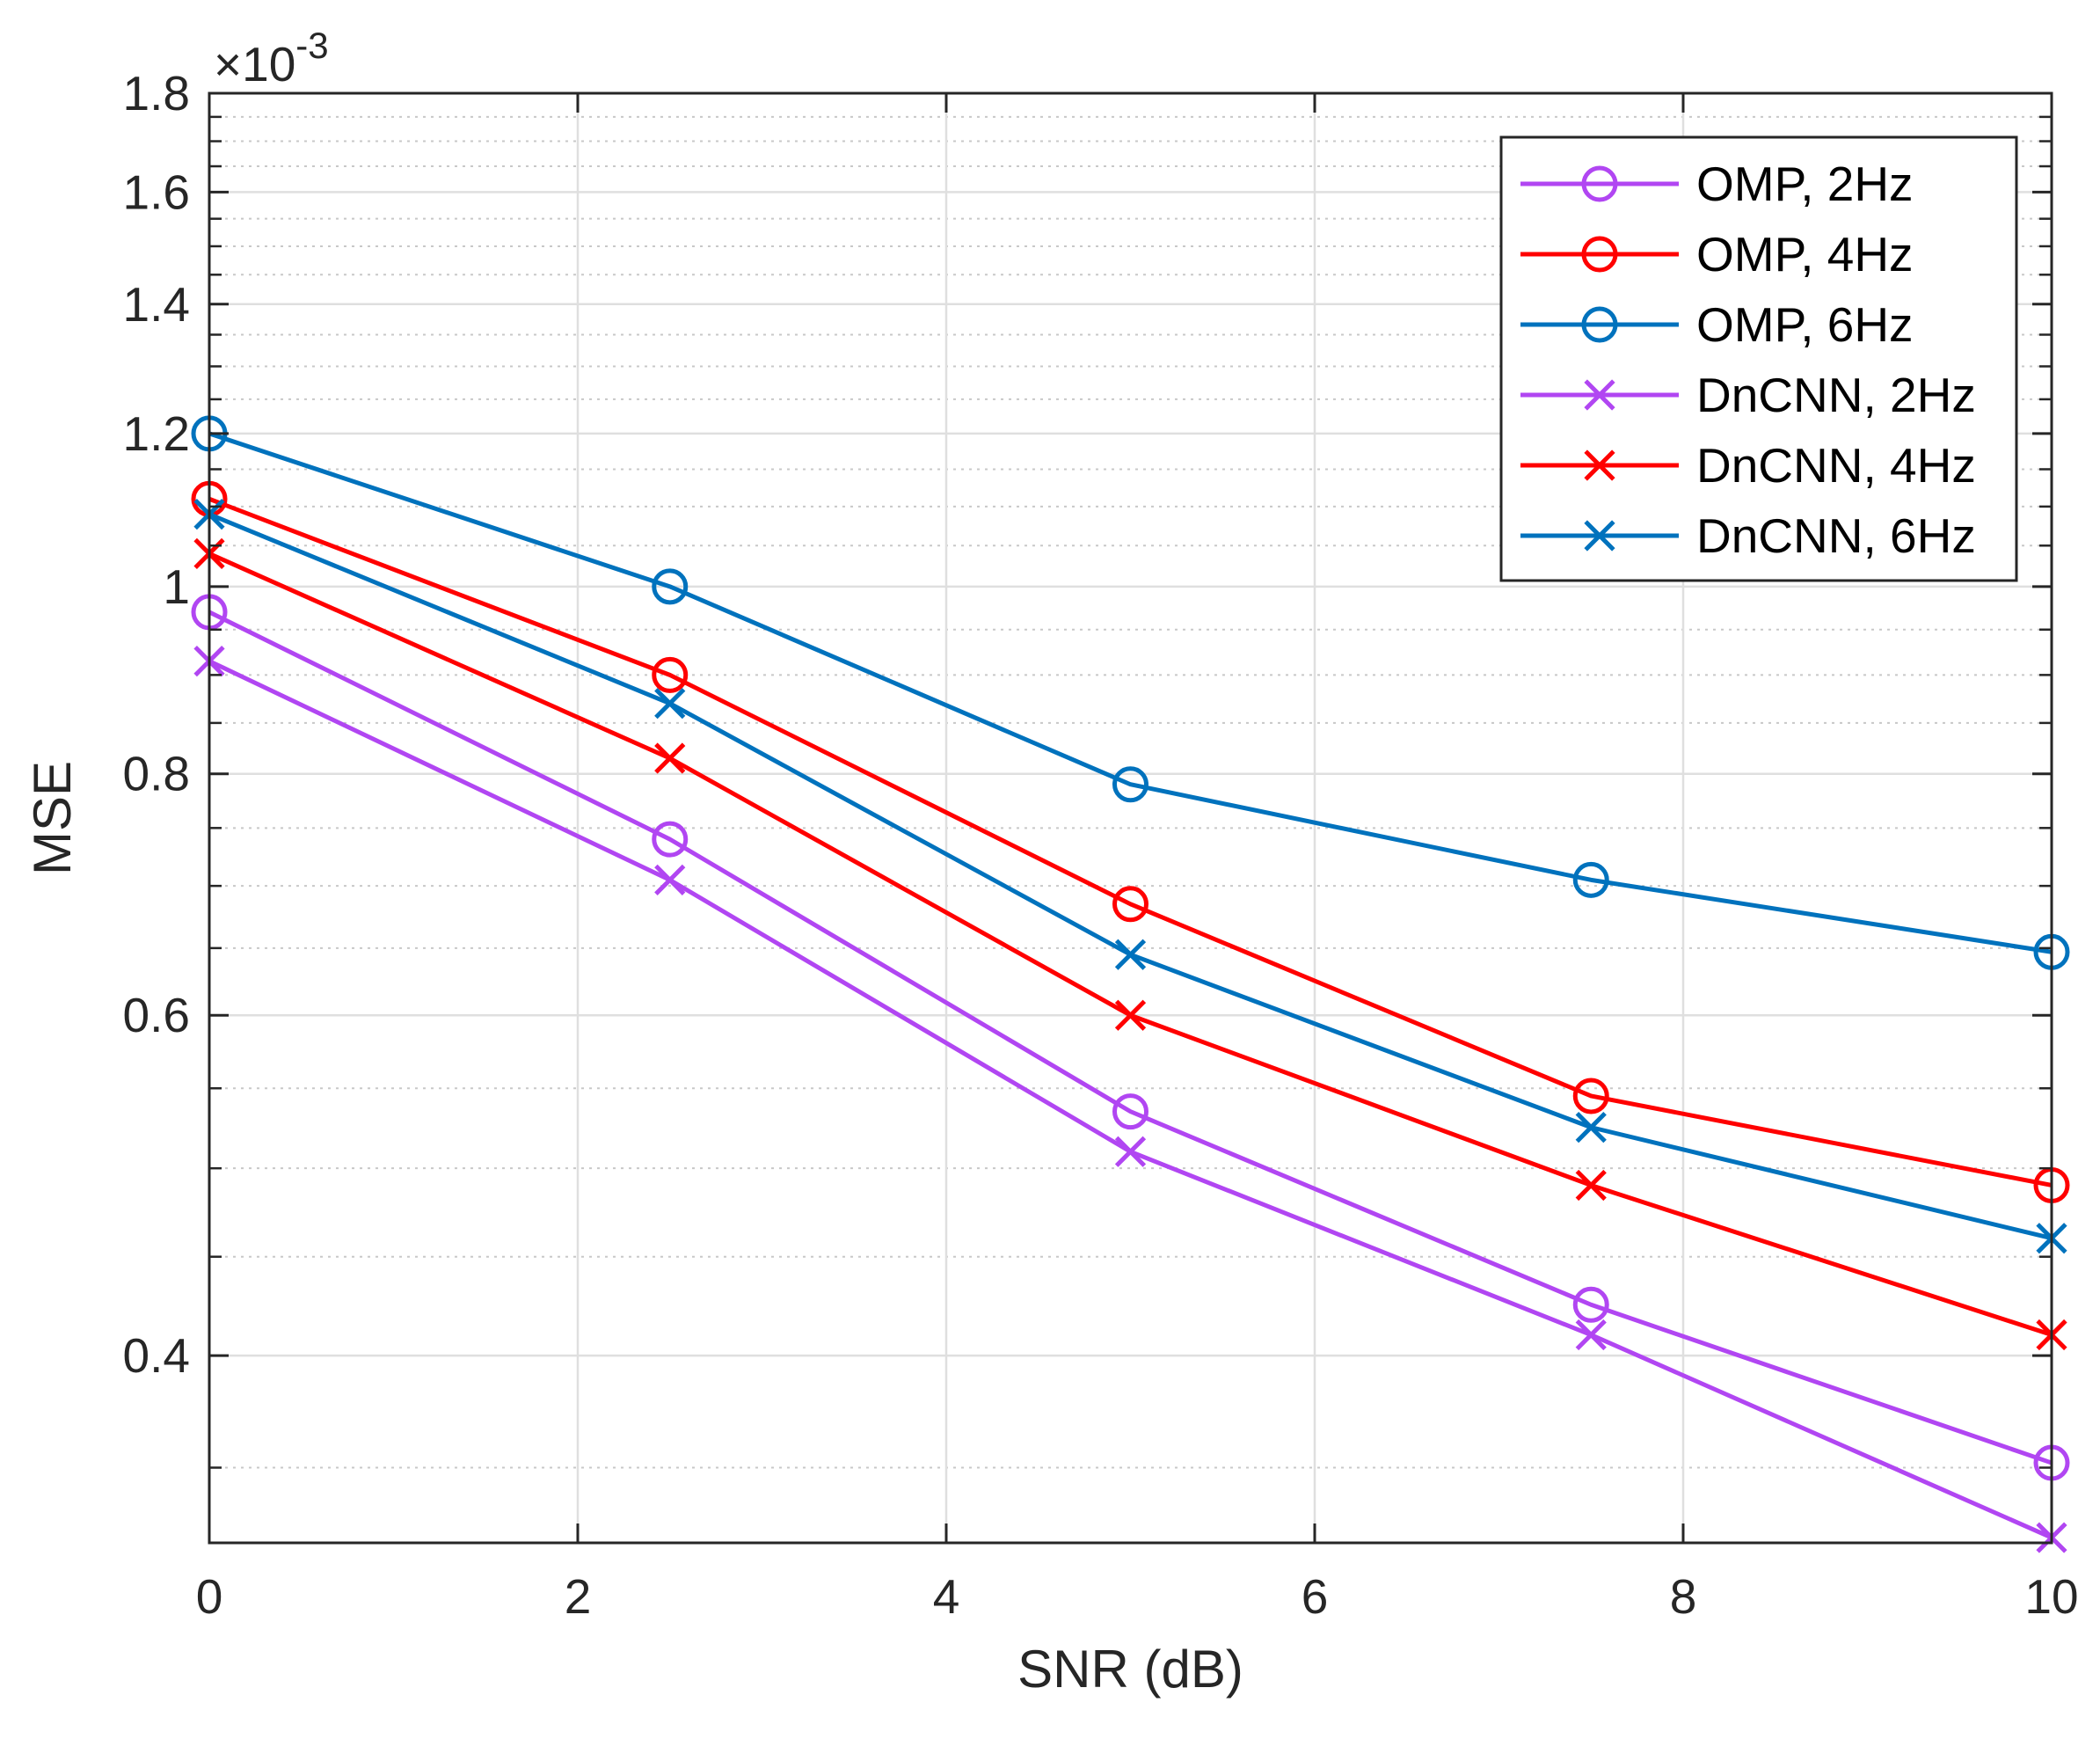 The image size is (2100, 1739). I want to click on y-tick-label: 0.8, so click(157, 774).